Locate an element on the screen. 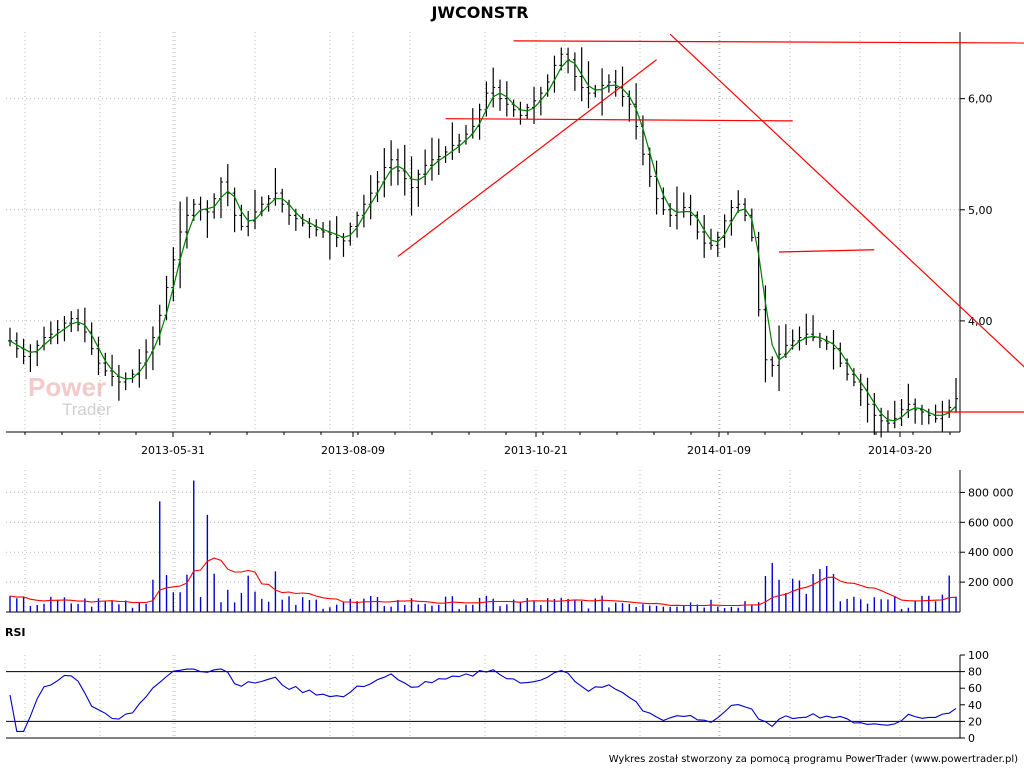 The width and height of the screenshot is (1024, 768). resistance-line is located at coordinates (768, 42).